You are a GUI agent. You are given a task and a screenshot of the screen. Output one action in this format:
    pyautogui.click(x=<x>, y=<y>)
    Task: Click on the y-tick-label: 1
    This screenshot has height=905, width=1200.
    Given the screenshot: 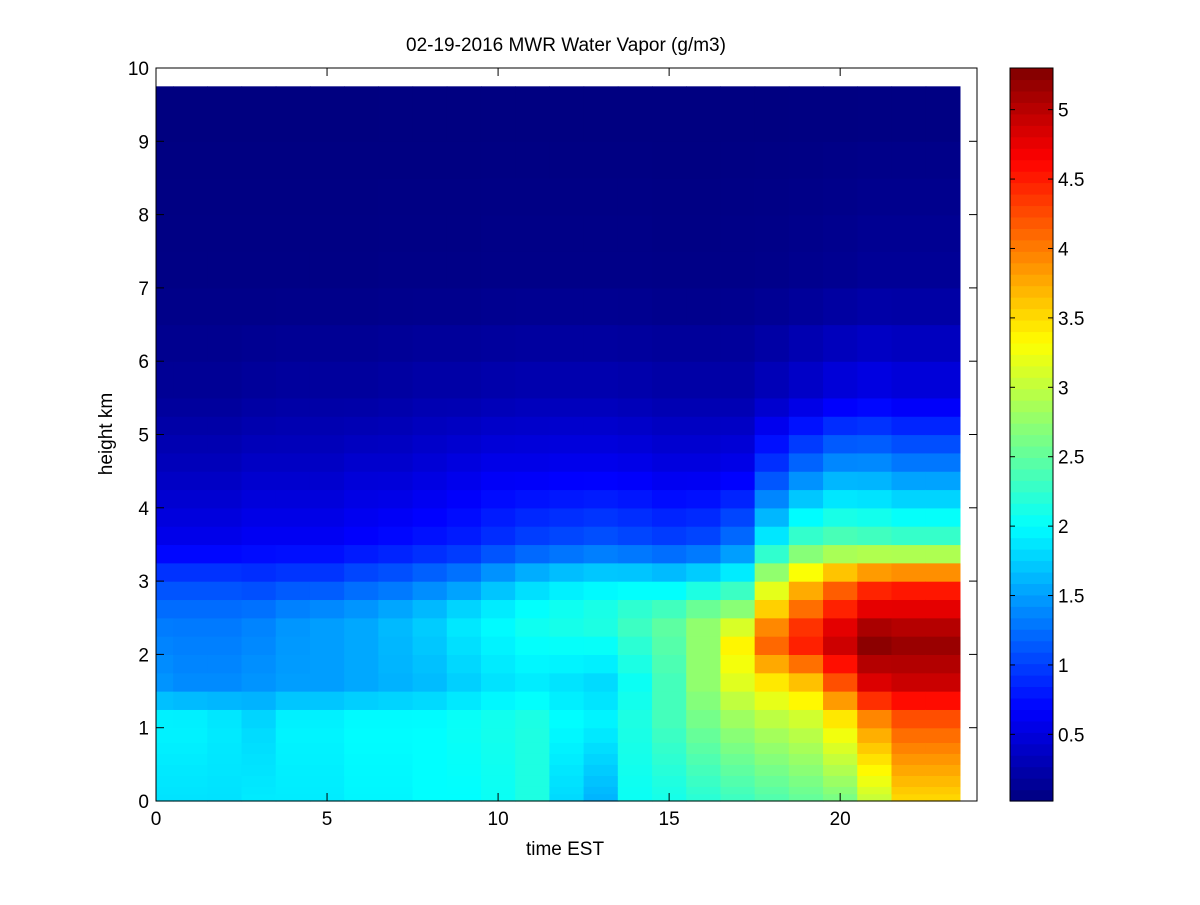 What is the action you would take?
    pyautogui.click(x=143, y=729)
    